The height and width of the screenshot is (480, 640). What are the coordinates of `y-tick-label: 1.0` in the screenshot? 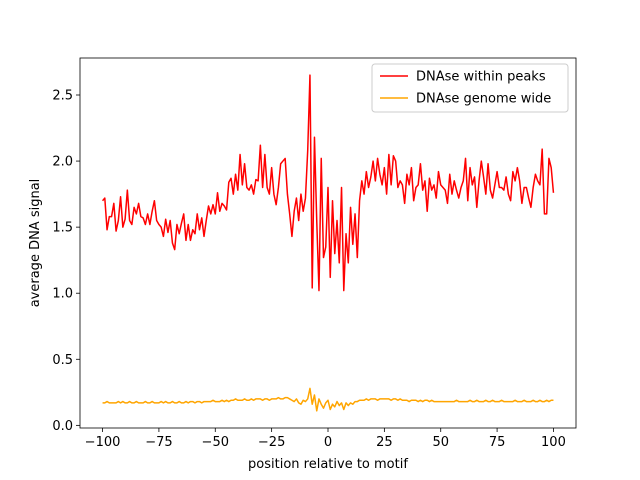 It's located at (62, 294).